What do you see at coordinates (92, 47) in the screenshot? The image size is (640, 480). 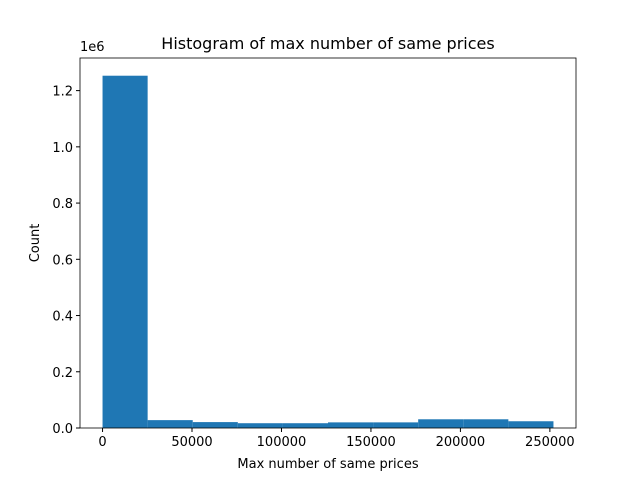 I see `y-offset-text: 1e6` at bounding box center [92, 47].